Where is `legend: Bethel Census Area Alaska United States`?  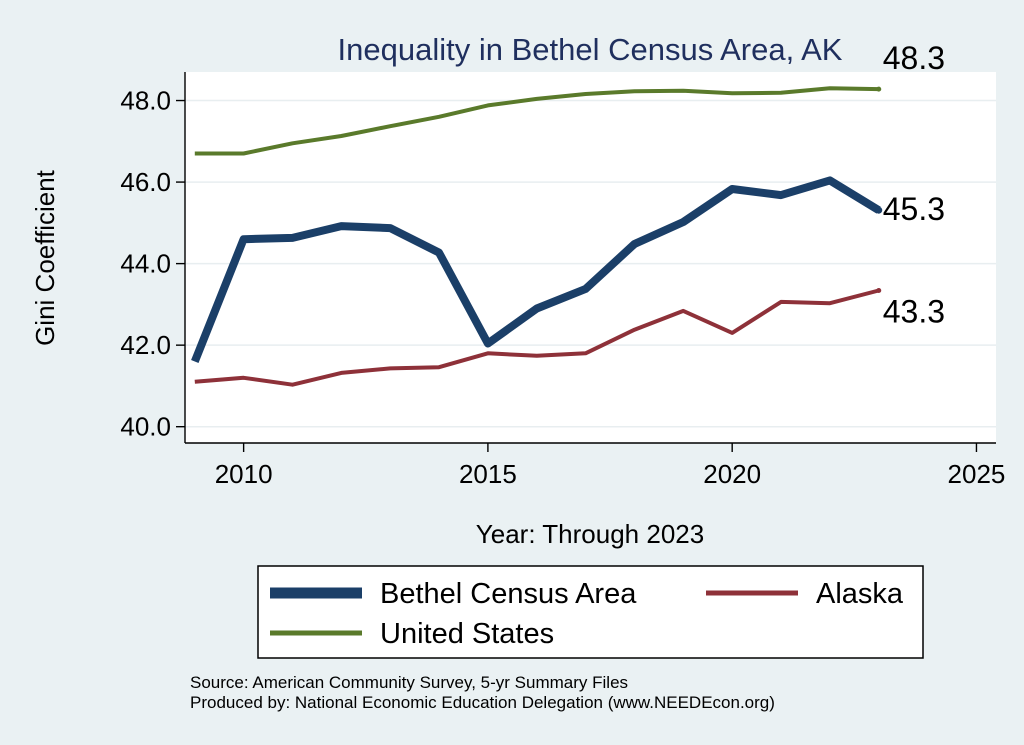 legend: Bethel Census Area Alaska United States is located at coordinates (590, 612).